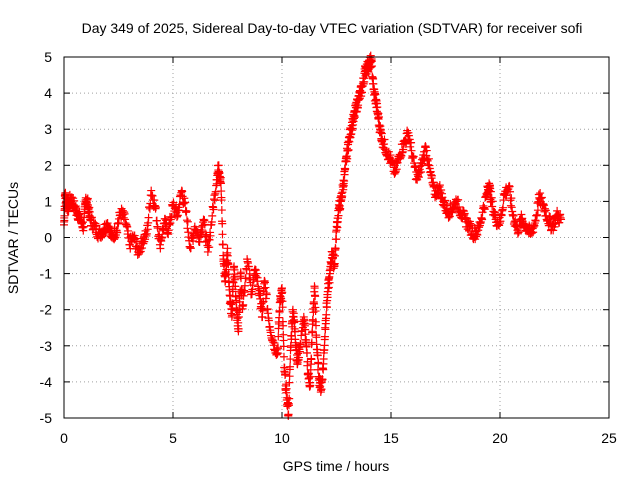  I want to click on y-tick-label: 0, so click(48, 238).